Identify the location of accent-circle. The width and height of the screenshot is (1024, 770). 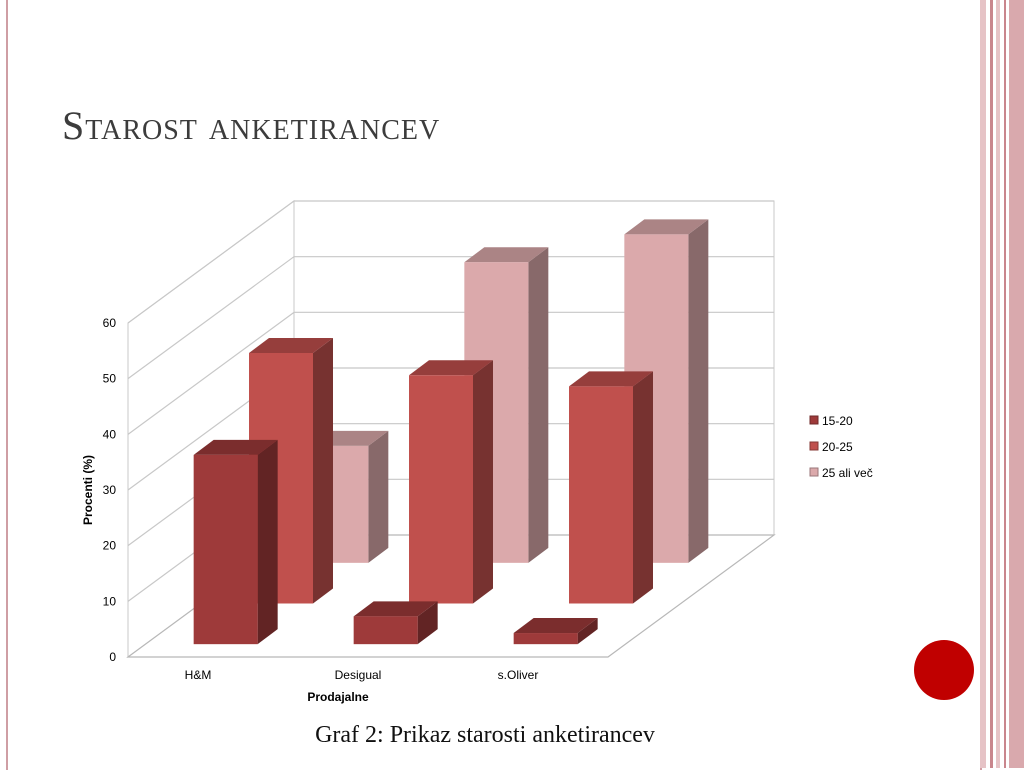
(944, 670).